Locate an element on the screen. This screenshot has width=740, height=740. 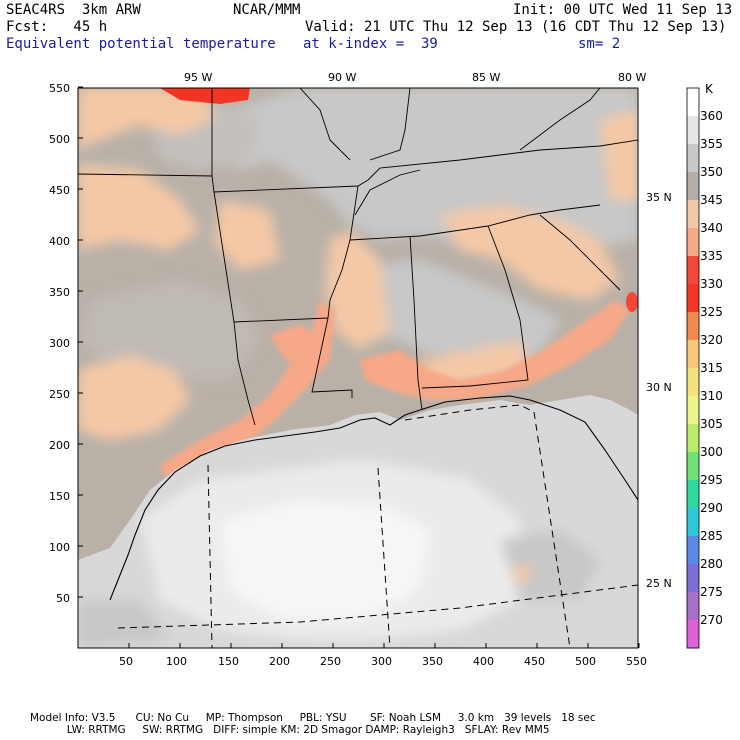
lat-label-30n: 30 N is located at coordinates (659, 387).